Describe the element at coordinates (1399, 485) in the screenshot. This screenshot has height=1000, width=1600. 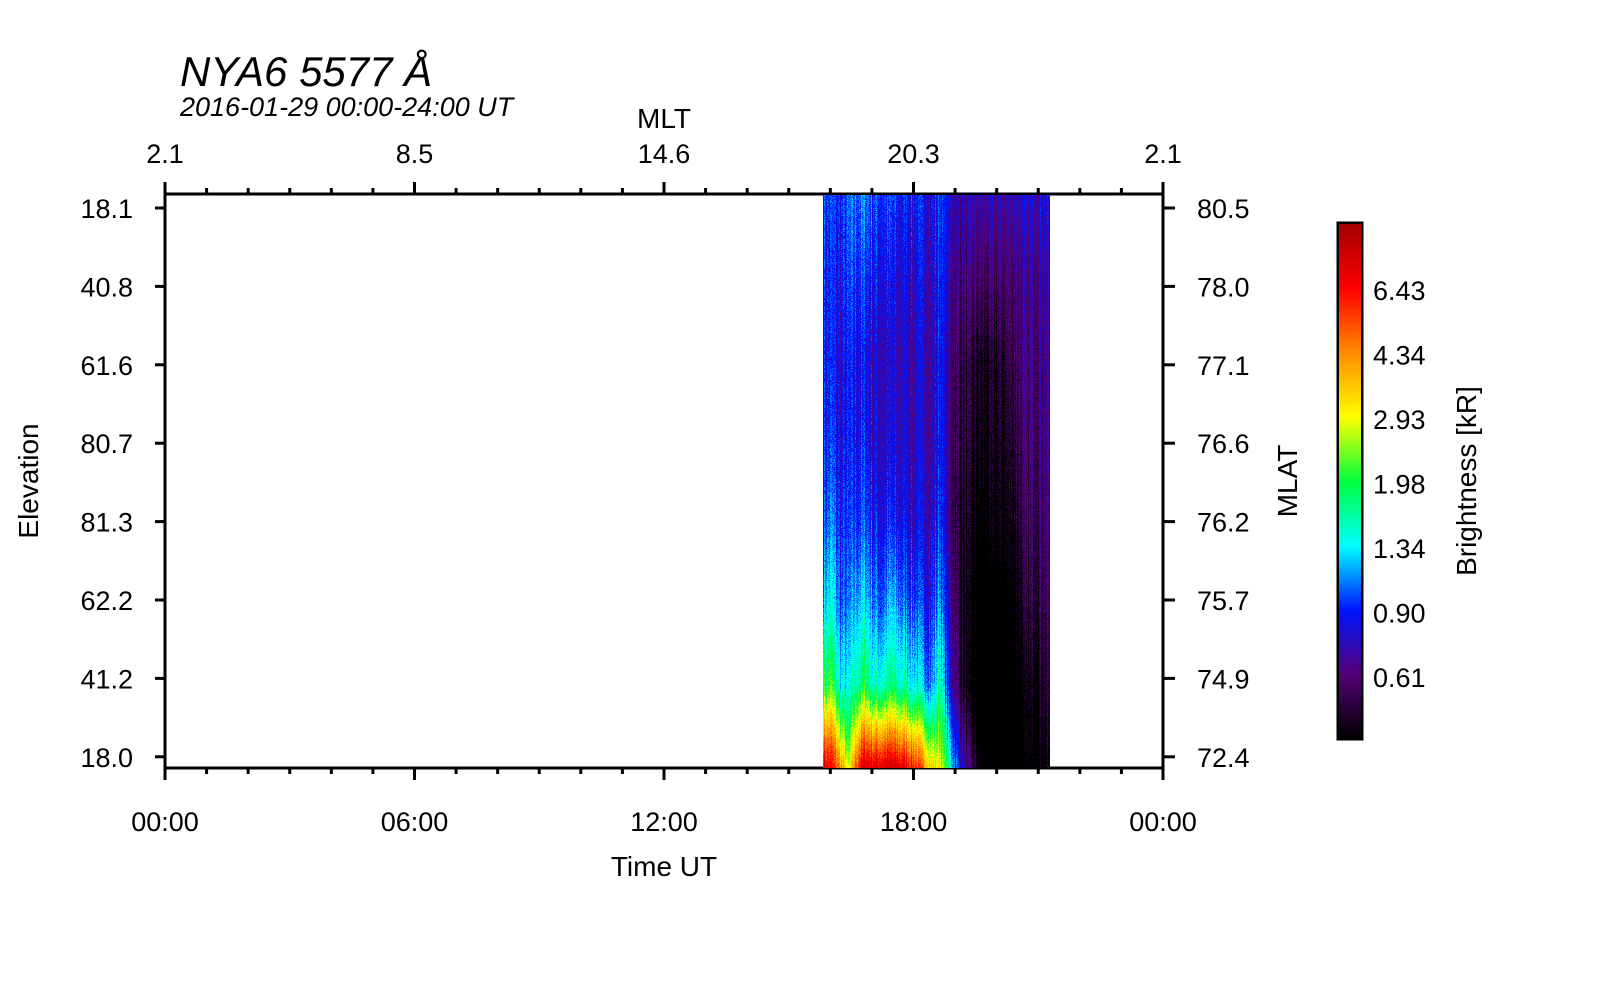
I see `colorbar-tick-label: 1.98` at that location.